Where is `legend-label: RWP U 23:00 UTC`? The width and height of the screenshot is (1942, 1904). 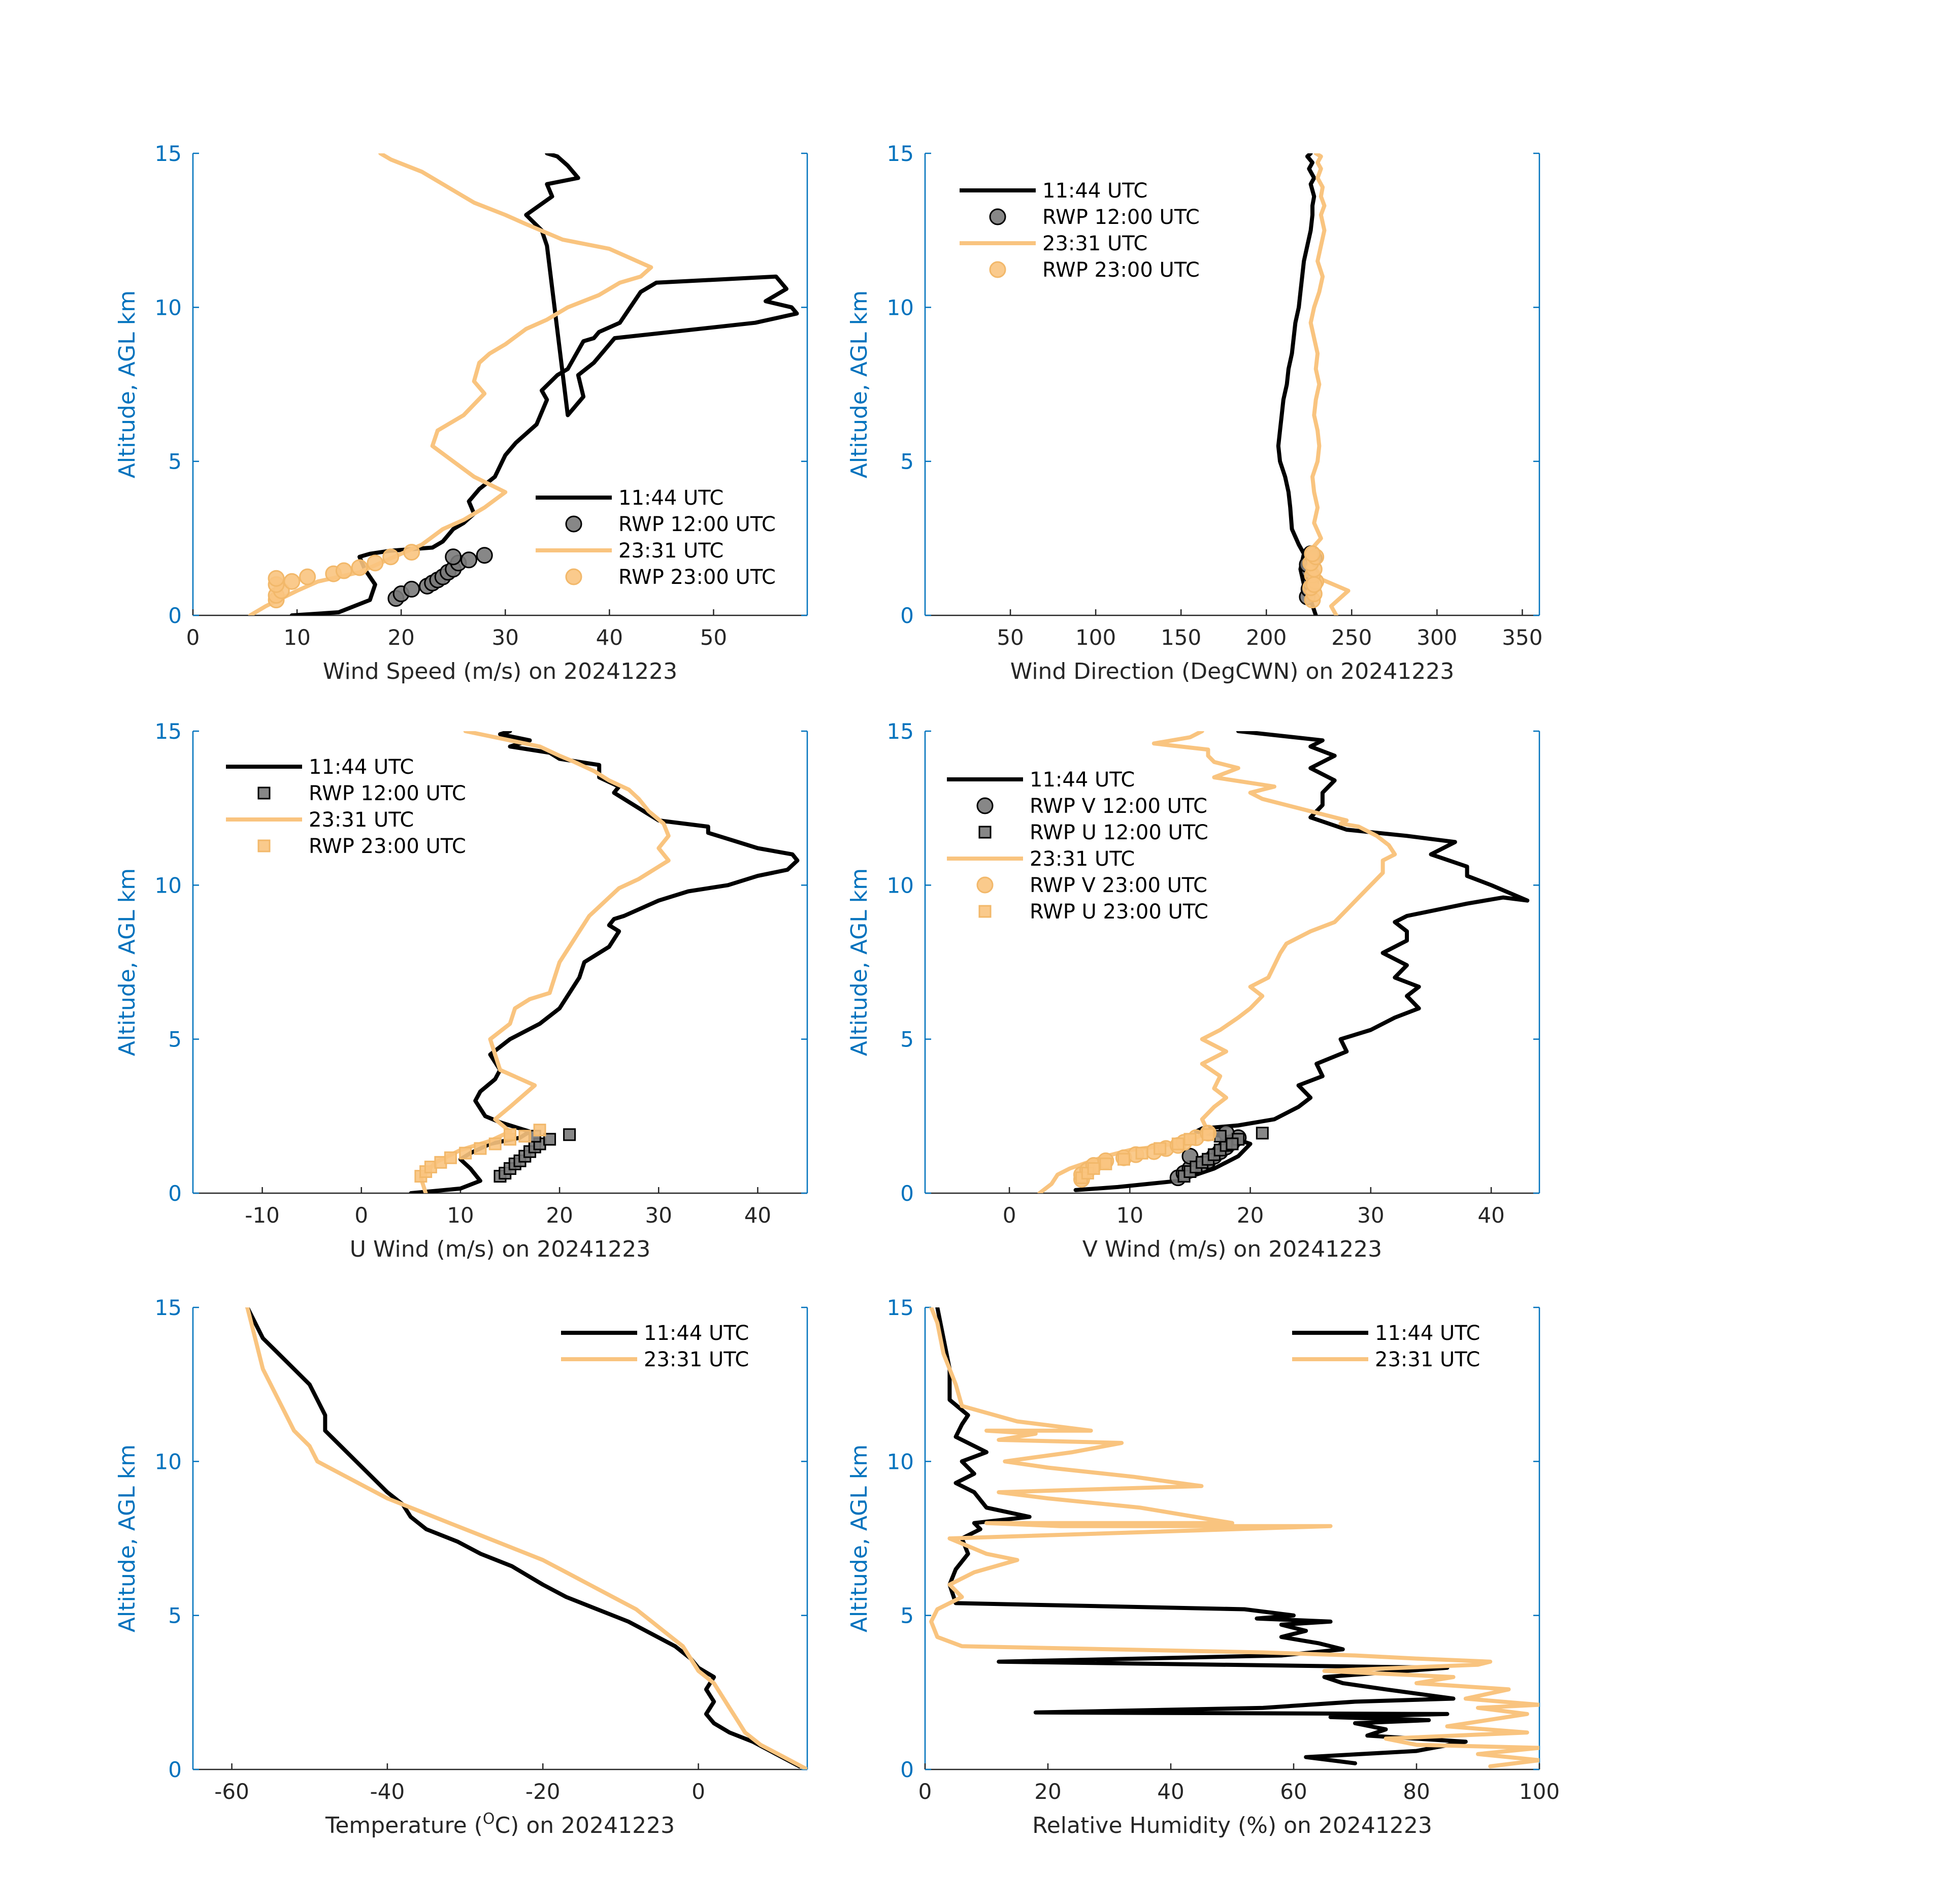
legend-label: RWP U 23:00 UTC is located at coordinates (1119, 912).